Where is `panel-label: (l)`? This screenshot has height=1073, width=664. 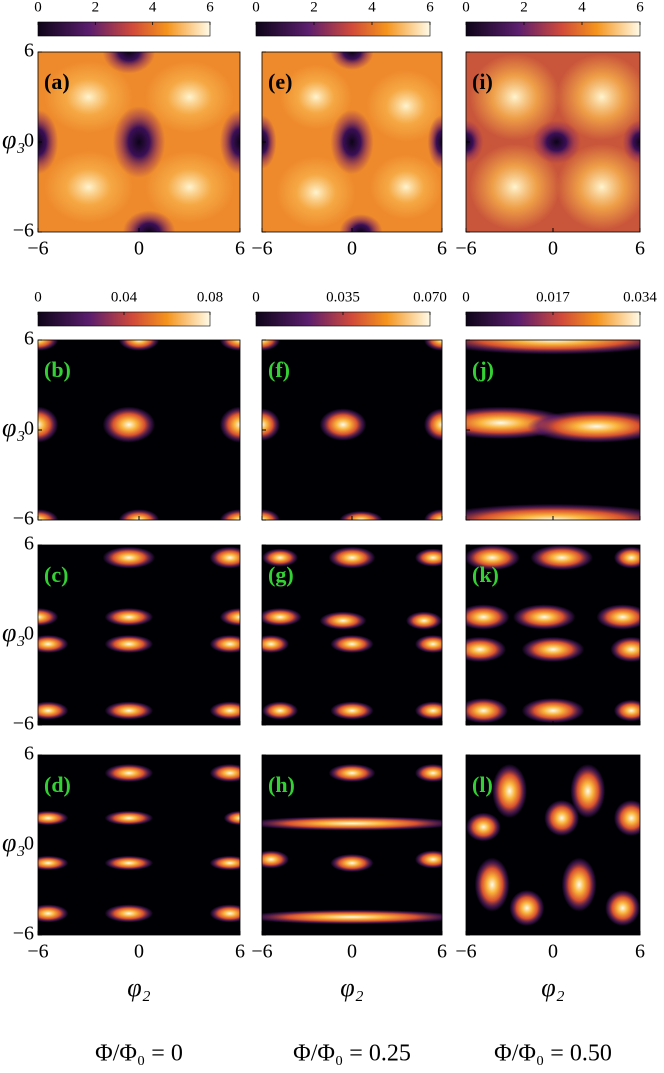
panel-label: (l) is located at coordinates (482, 784).